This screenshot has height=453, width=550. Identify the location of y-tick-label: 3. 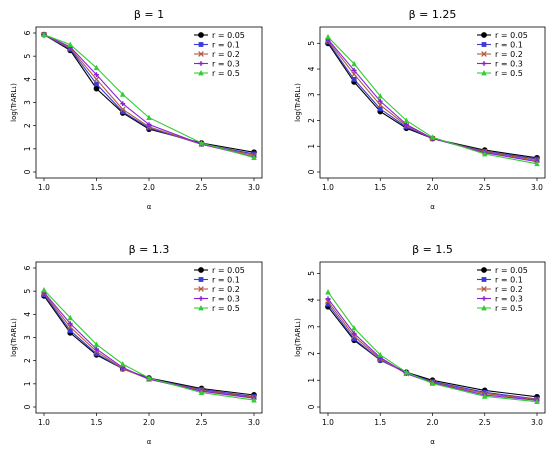
(311, 326).